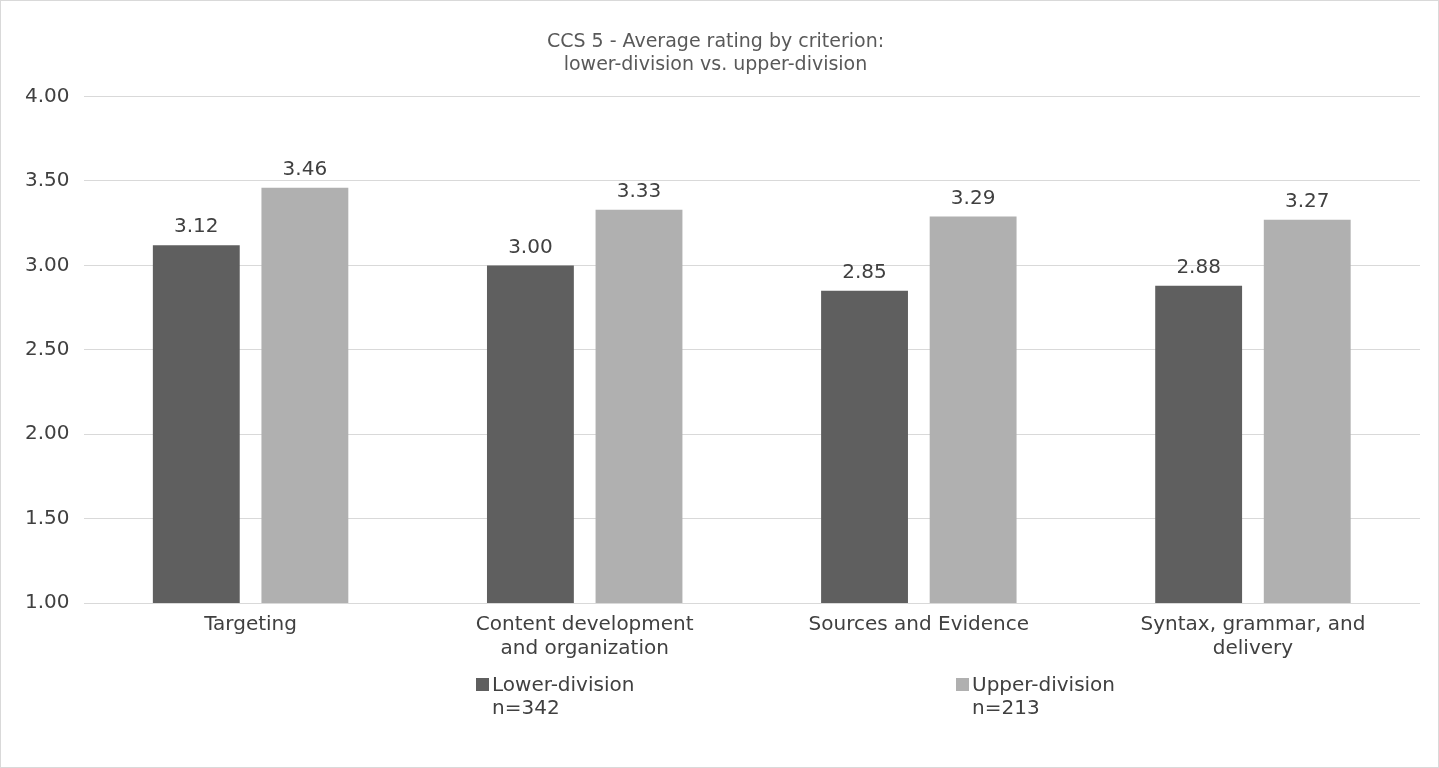 The image size is (1439, 768). I want to click on data-label: 3.12, so click(196, 225).